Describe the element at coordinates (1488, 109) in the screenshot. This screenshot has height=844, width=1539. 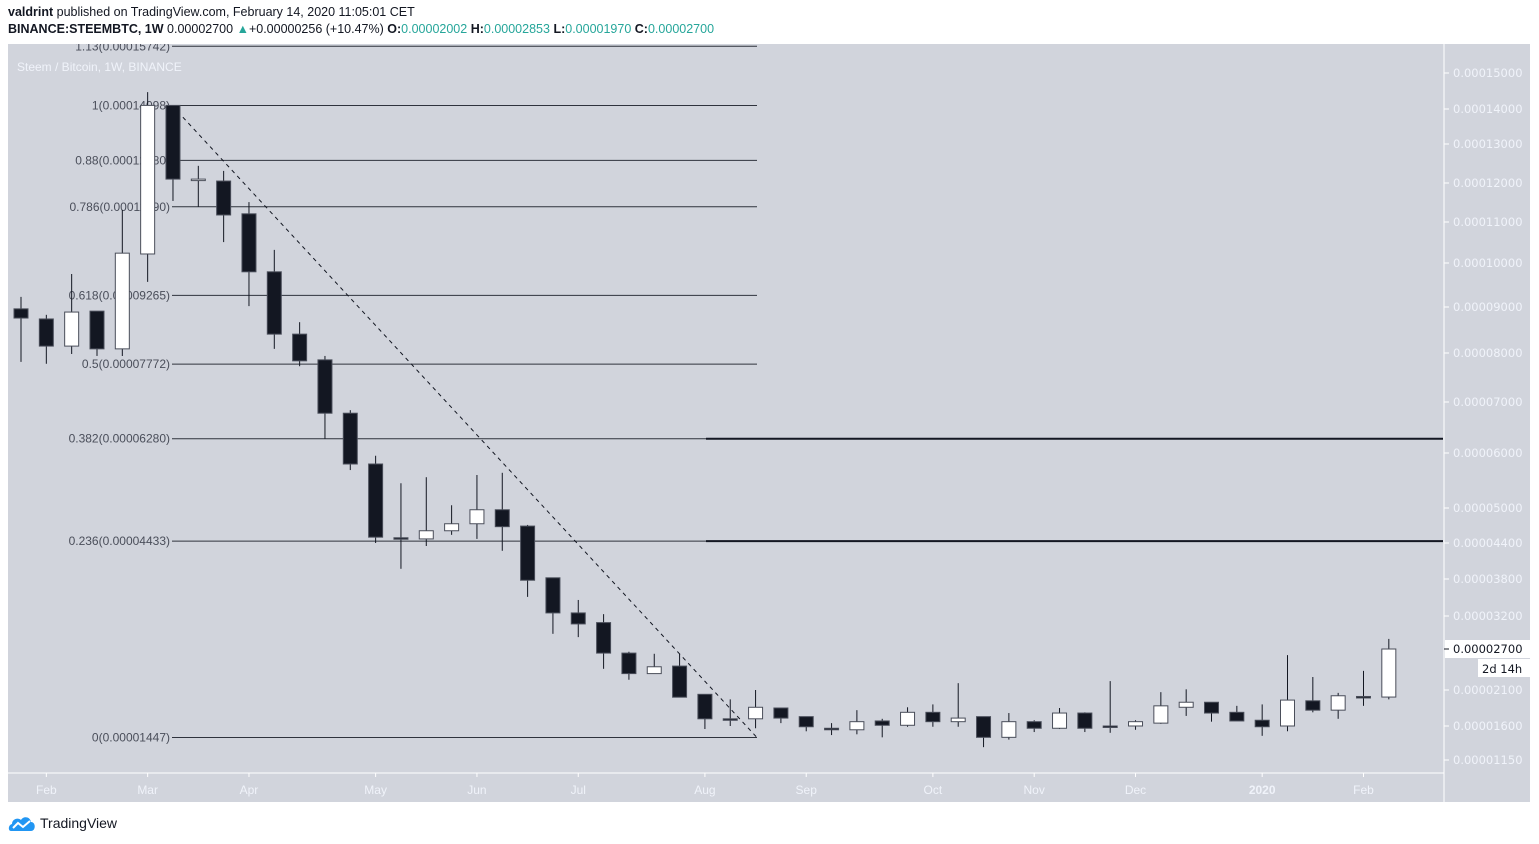
I see `price-tick-label: 0.00014000` at that location.